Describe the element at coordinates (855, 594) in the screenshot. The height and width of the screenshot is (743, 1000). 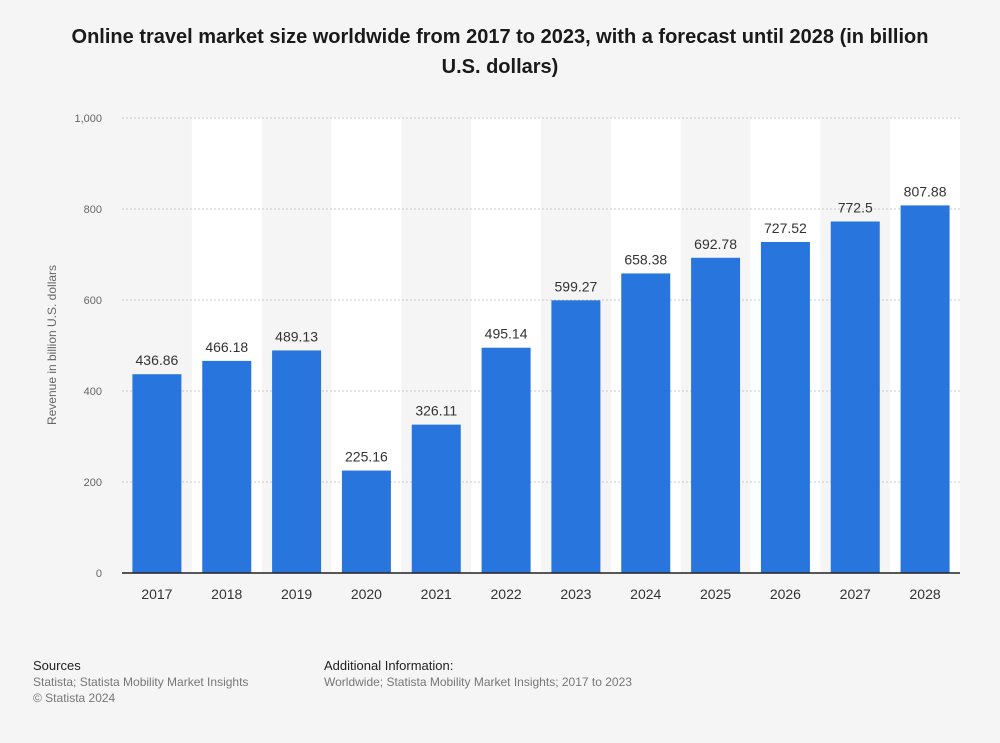
I see `x-tick-label: 2027` at that location.